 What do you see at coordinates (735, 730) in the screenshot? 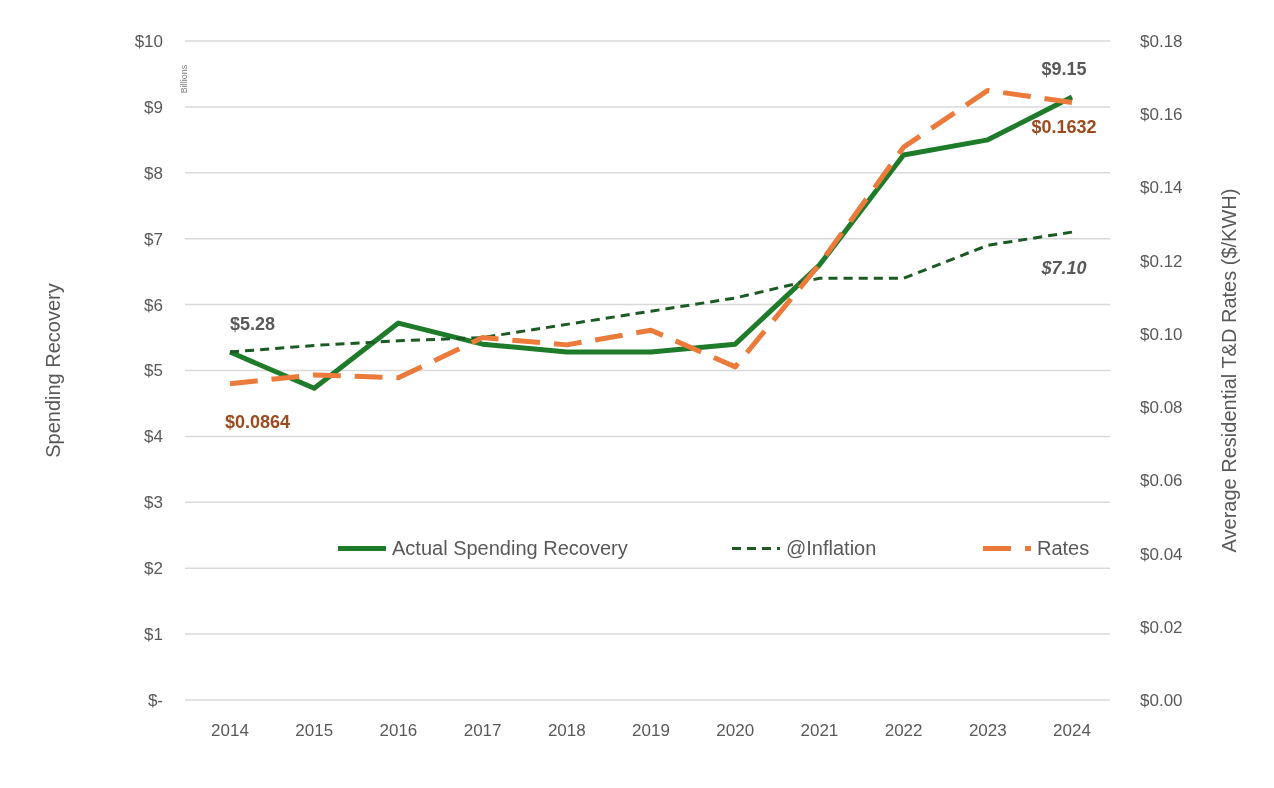
I see `x-tick-label: 2020` at bounding box center [735, 730].